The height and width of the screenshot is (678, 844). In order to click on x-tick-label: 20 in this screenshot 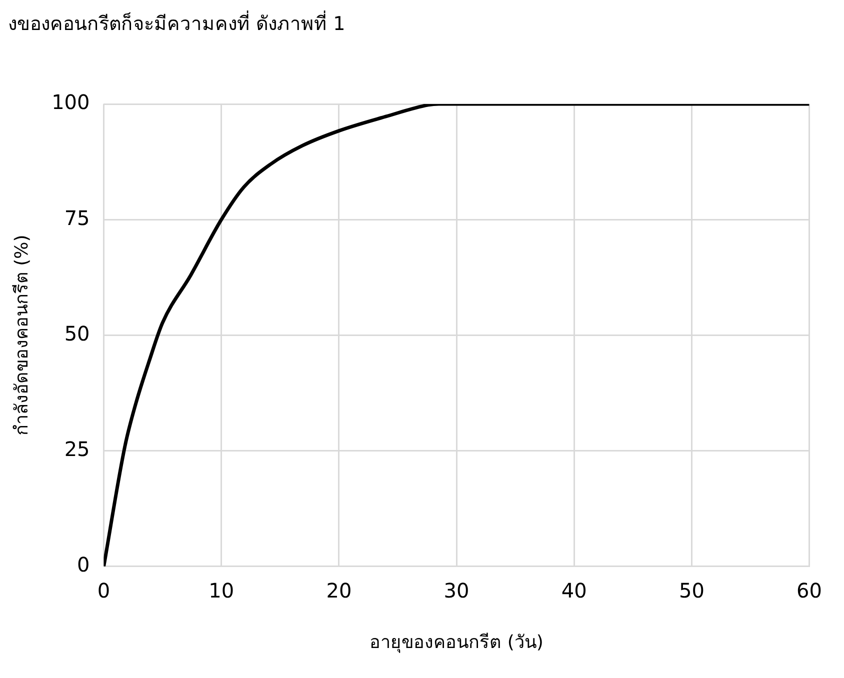, I will do `click(339, 590)`.